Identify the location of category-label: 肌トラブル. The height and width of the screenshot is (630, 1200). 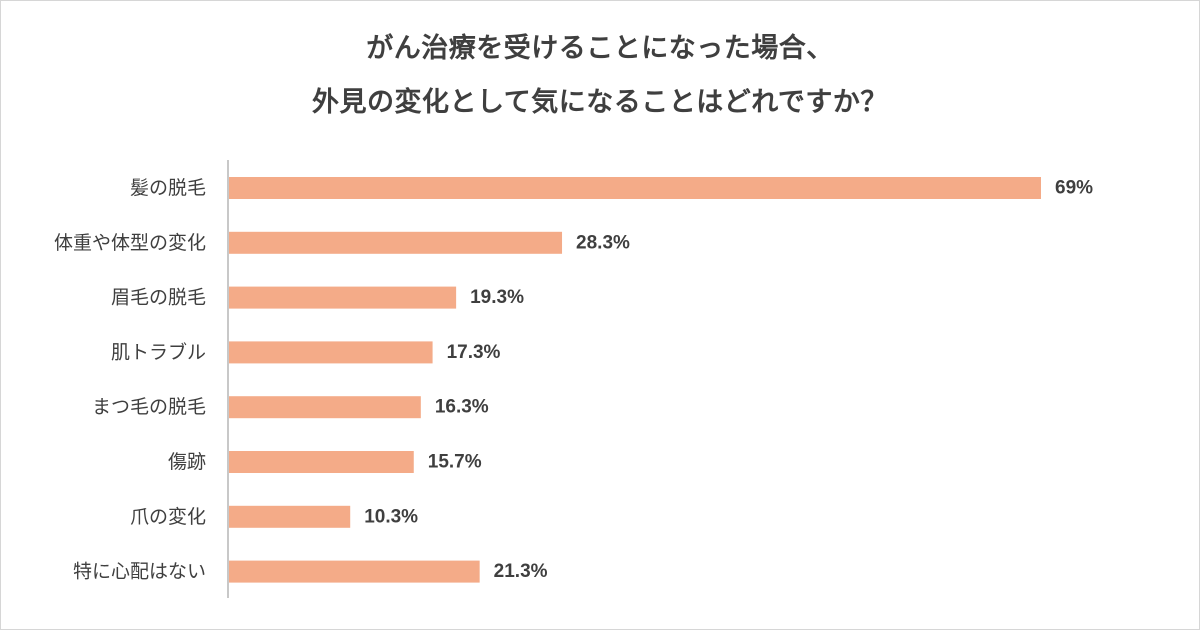
(158, 351).